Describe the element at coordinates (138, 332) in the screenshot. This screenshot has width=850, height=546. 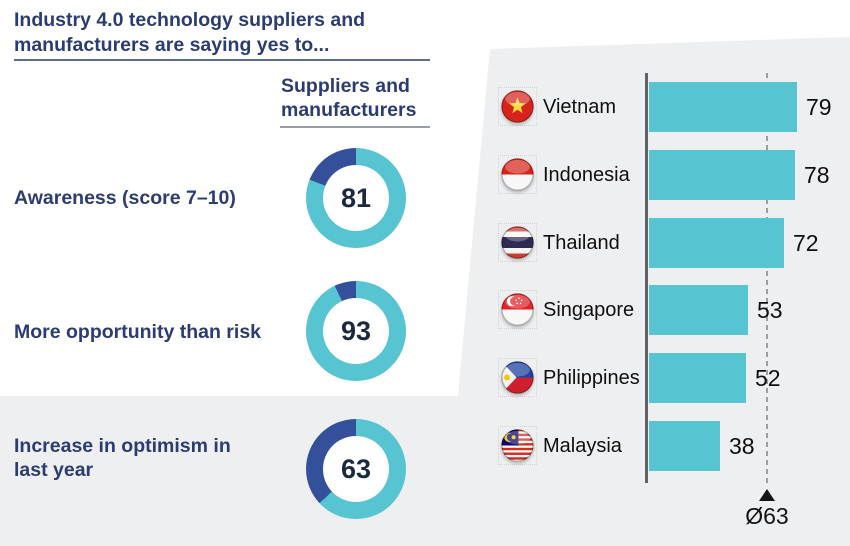
I see `donut-label-opportunity: More opportunity than risk` at that location.